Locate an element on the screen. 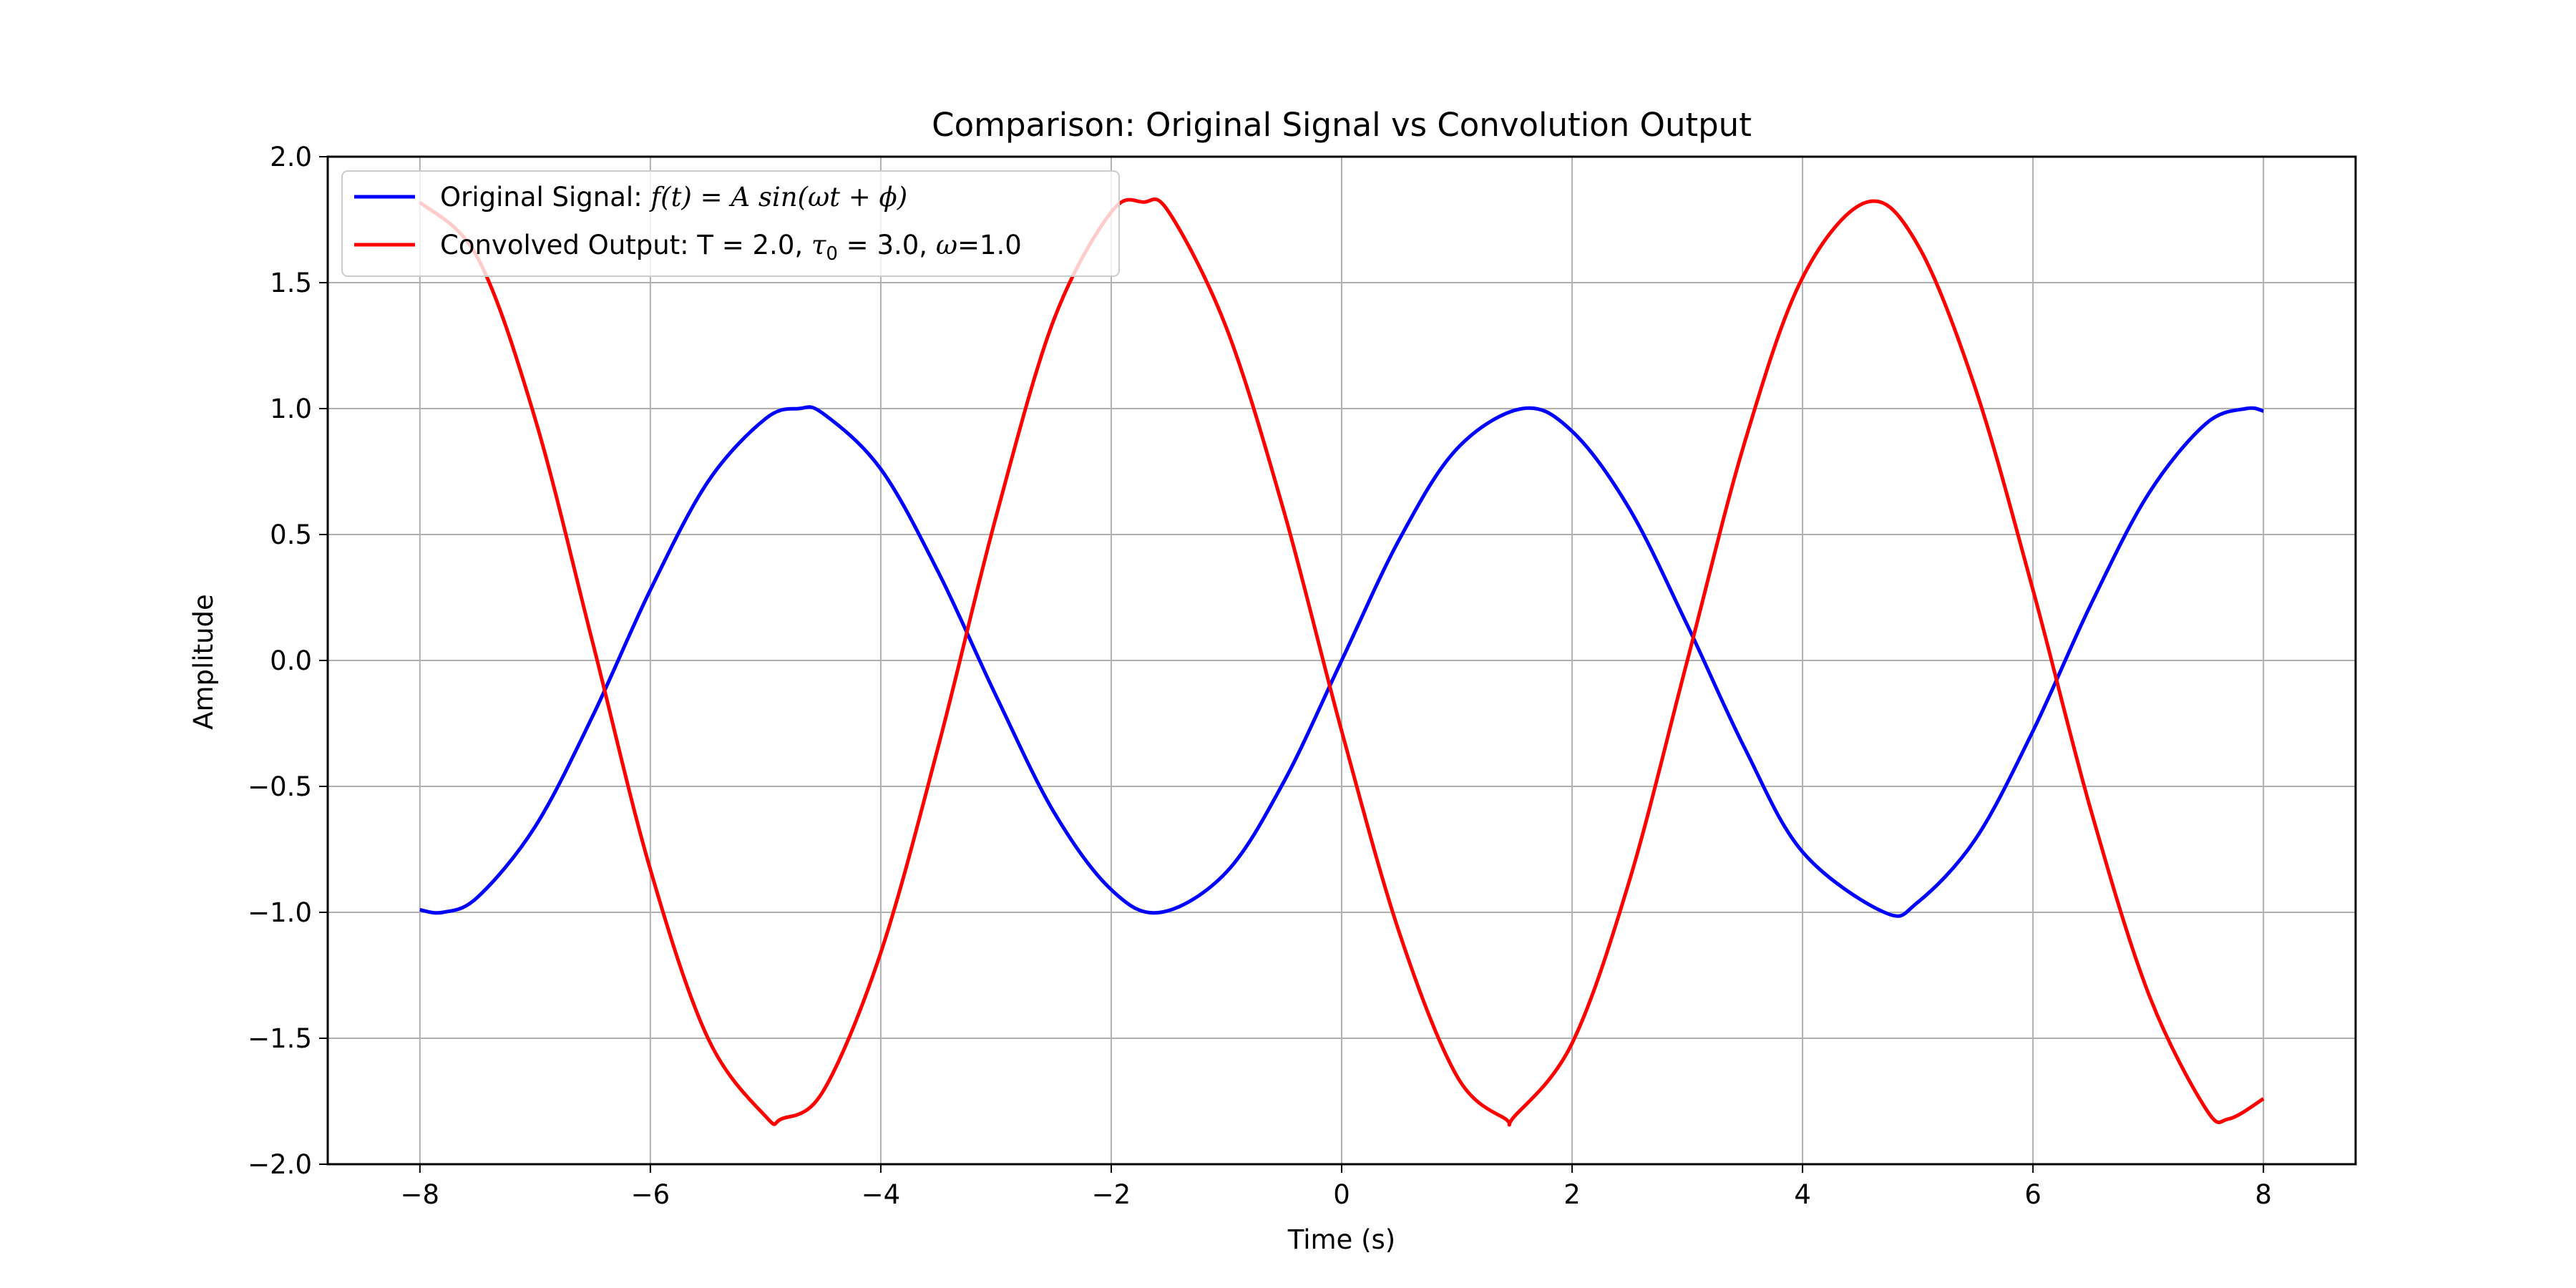  legend-box is located at coordinates (730, 223).